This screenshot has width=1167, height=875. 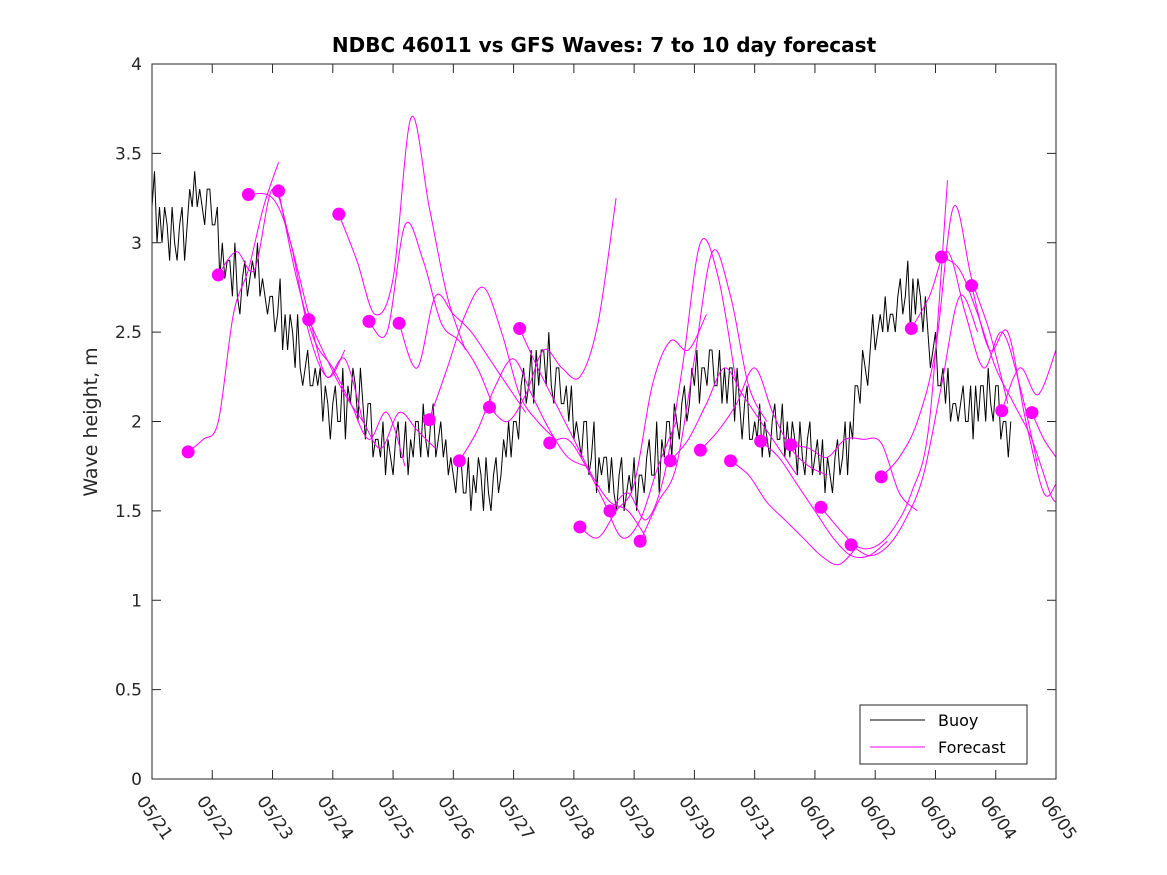 I want to click on y-tick-label: 1.5, so click(x=128, y=512).